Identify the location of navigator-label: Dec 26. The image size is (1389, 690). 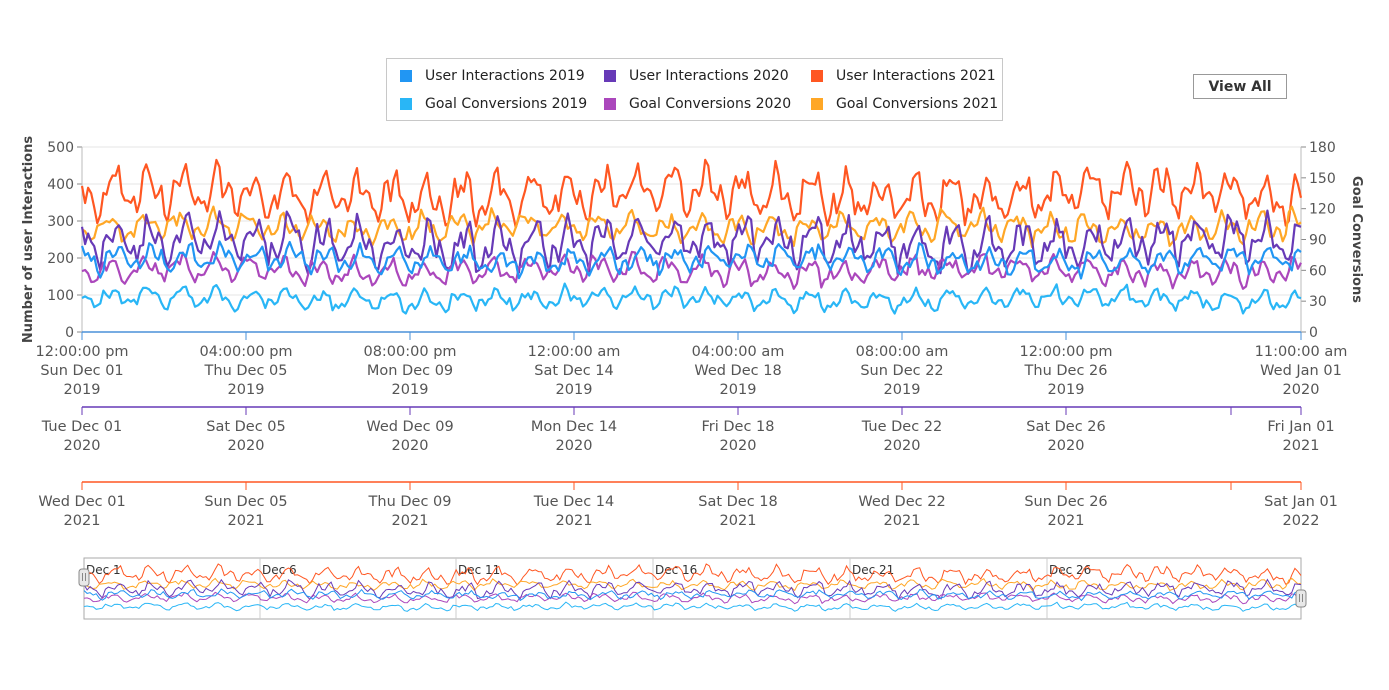
(1070, 570).